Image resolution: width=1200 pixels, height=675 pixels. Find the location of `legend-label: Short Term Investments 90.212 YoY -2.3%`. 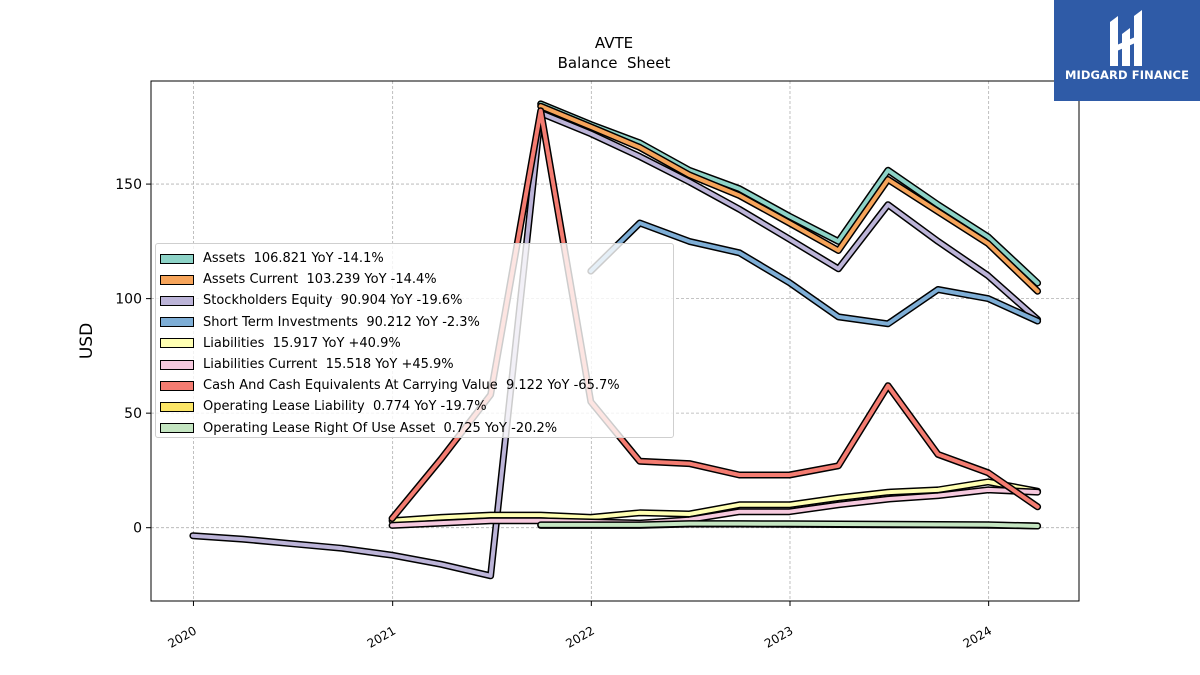

legend-label: Short Term Investments 90.212 YoY -2.3% is located at coordinates (341, 322).